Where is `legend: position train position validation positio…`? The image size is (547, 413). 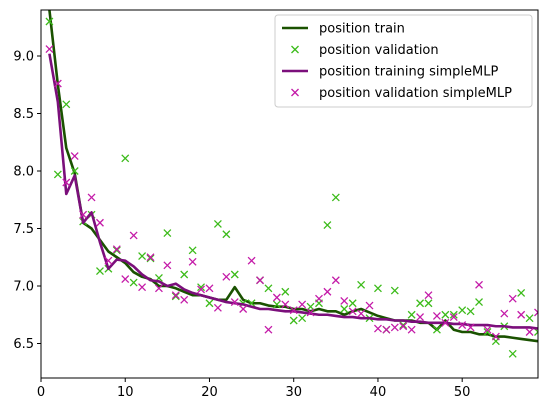
legend: position train position validation positio… is located at coordinates (403, 61).